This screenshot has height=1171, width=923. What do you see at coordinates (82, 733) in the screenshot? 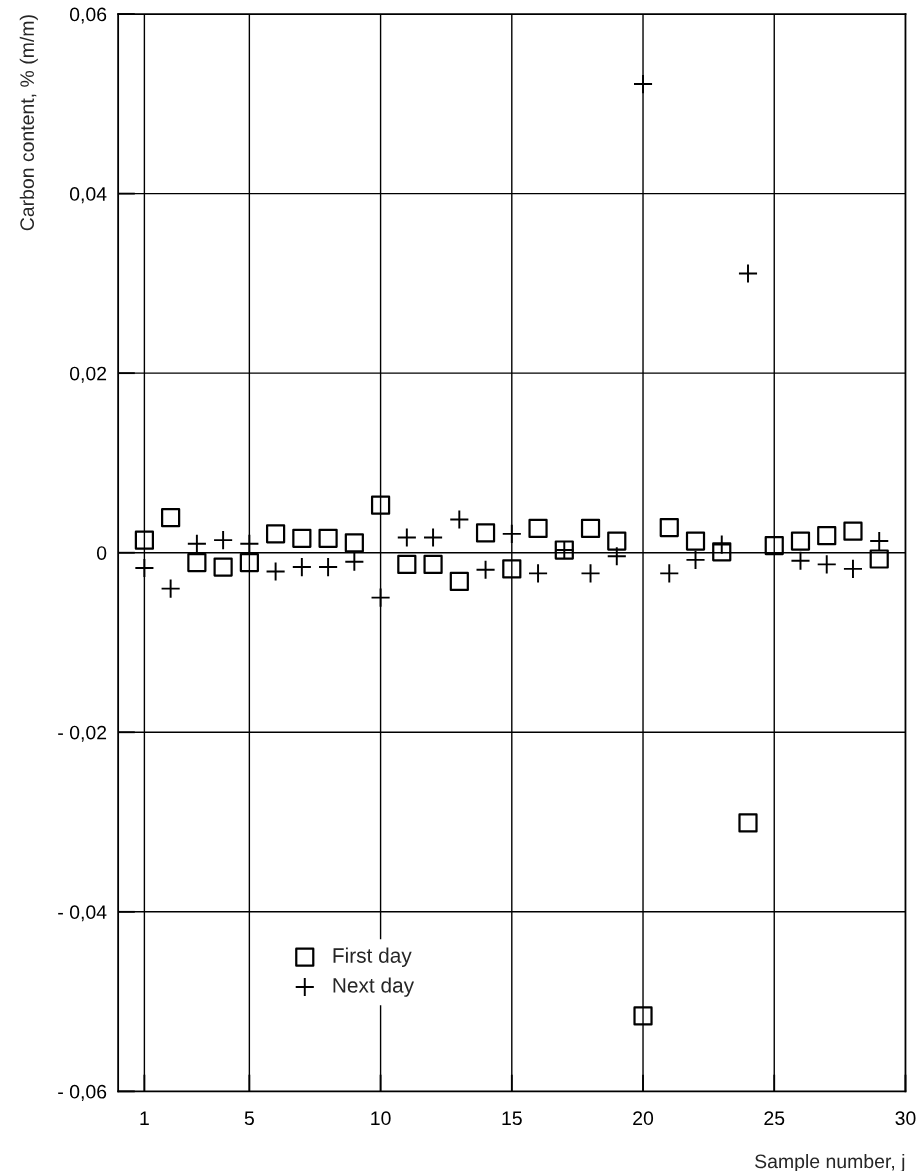
I see `y-tick-label: - 0,02` at bounding box center [82, 733].